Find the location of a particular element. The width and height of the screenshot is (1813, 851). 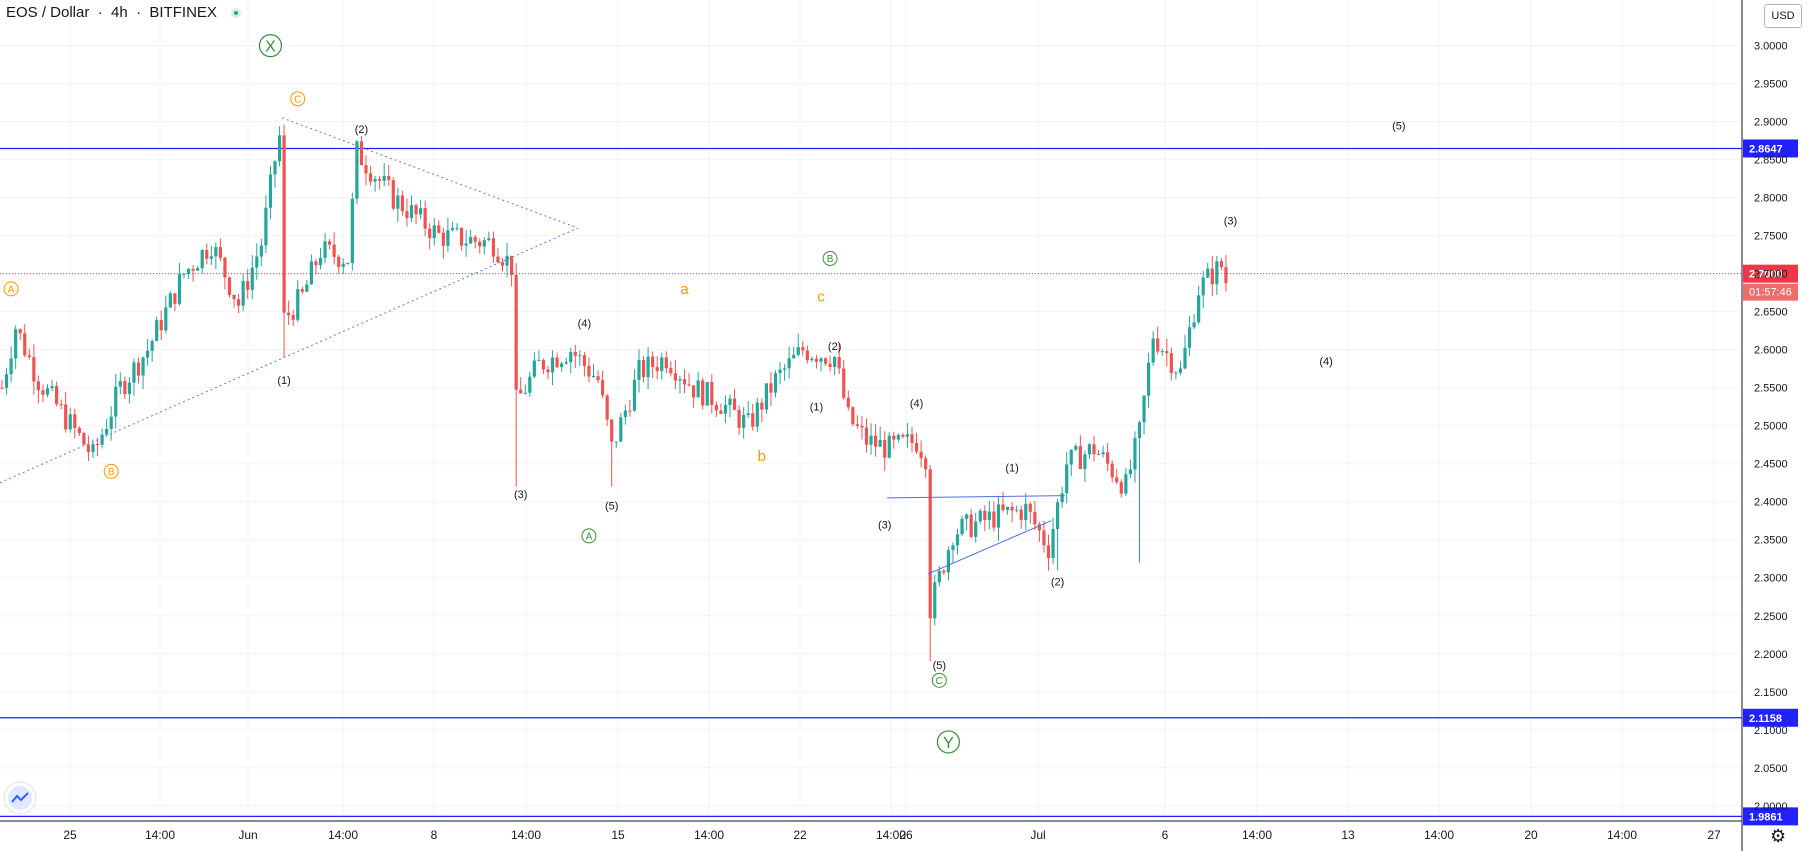

price-tick-label: 2.4500 is located at coordinates (1771, 465).